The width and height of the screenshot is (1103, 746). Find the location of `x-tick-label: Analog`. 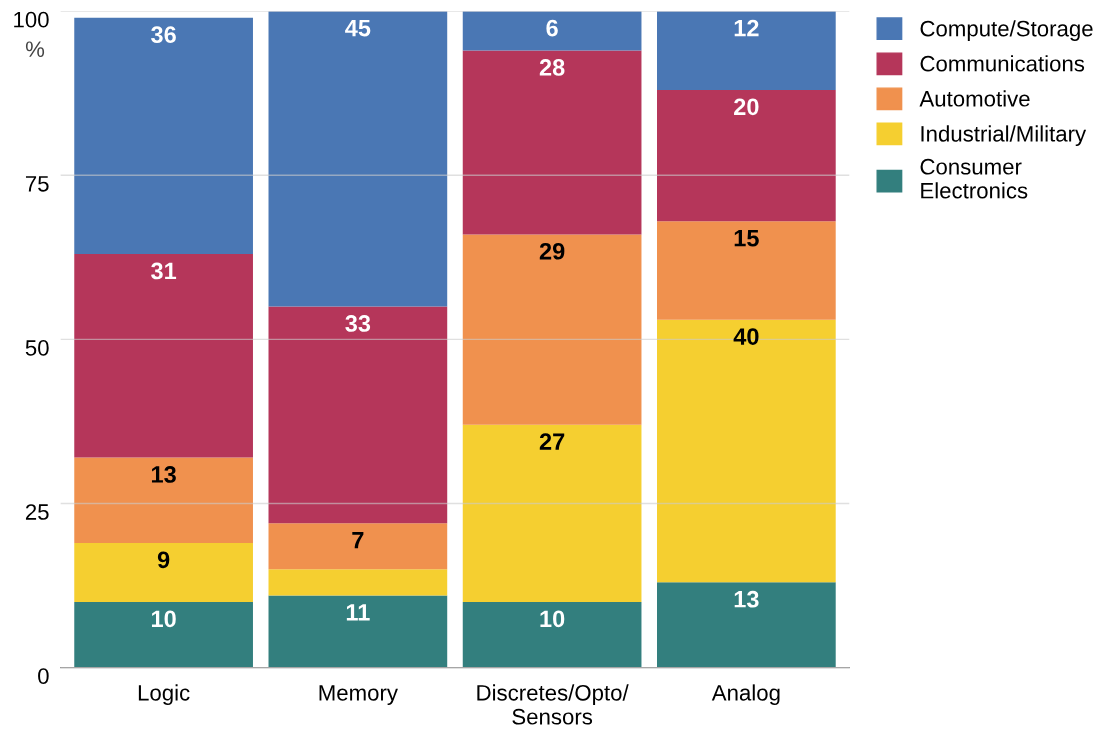

x-tick-label: Analog is located at coordinates (745, 695).